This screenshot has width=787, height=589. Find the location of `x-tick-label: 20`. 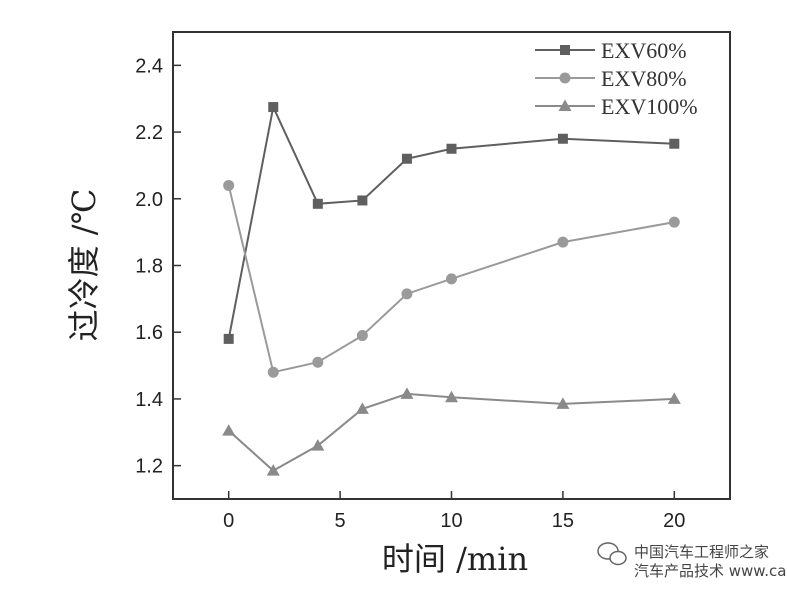

x-tick-label: 20 is located at coordinates (674, 521).